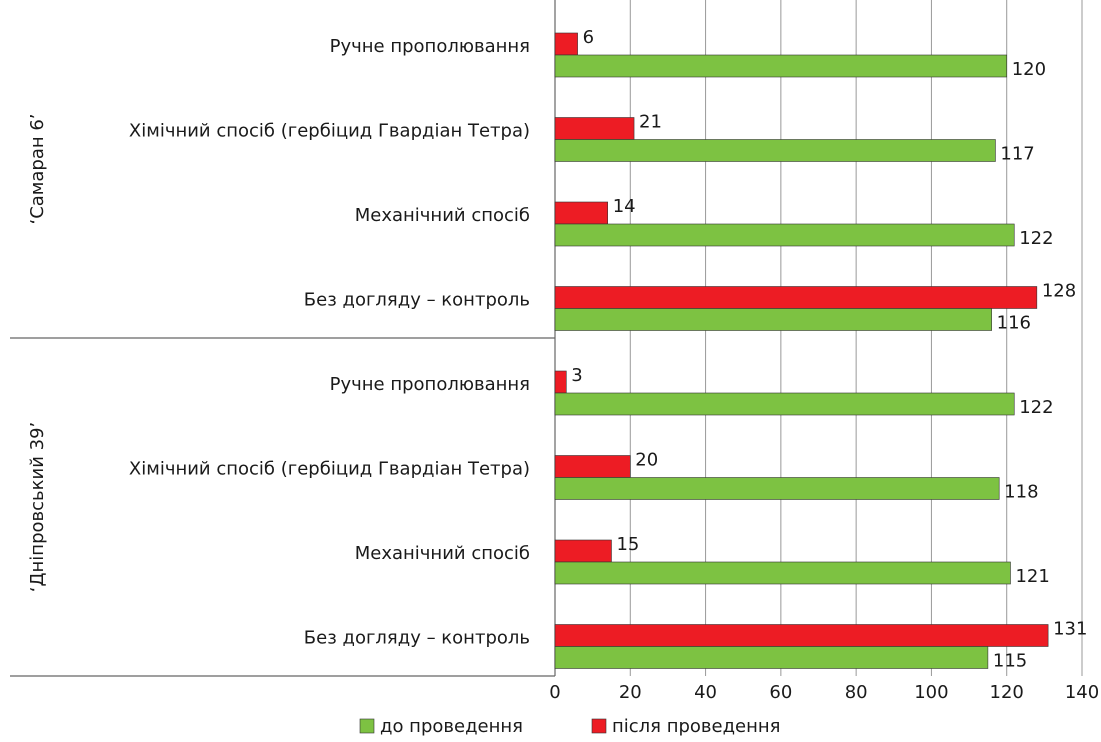 Image resolution: width=1101 pixels, height=742 pixels. Describe the element at coordinates (1032, 576) in the screenshot. I see `value-label: 121` at that location.